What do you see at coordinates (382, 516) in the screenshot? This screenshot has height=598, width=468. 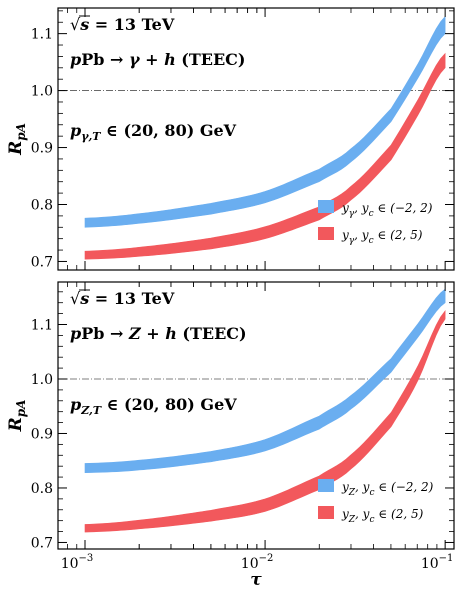 I see `legend-label-2: yZ, yc ∈ (2, 5)` at bounding box center [382, 516].